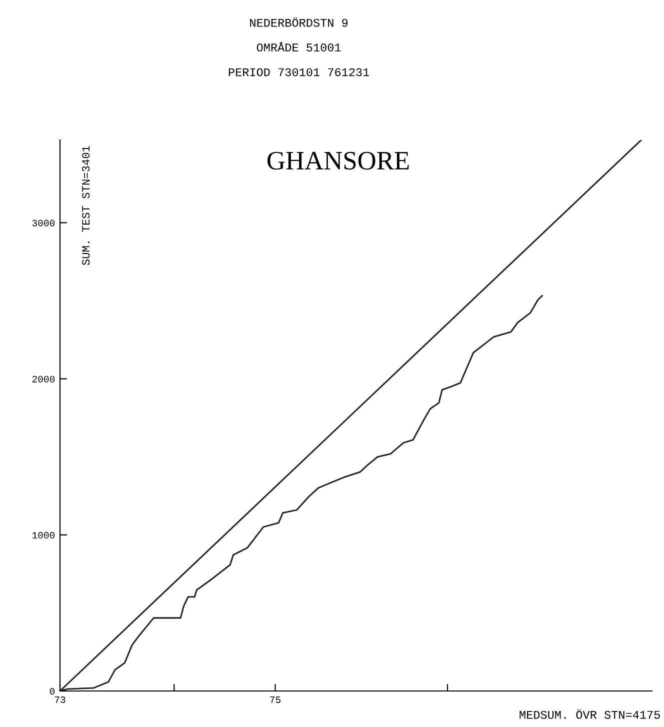  Describe the element at coordinates (86, 206) in the screenshot. I see `y-axis-title: SUM. TEST STN=3401` at that location.